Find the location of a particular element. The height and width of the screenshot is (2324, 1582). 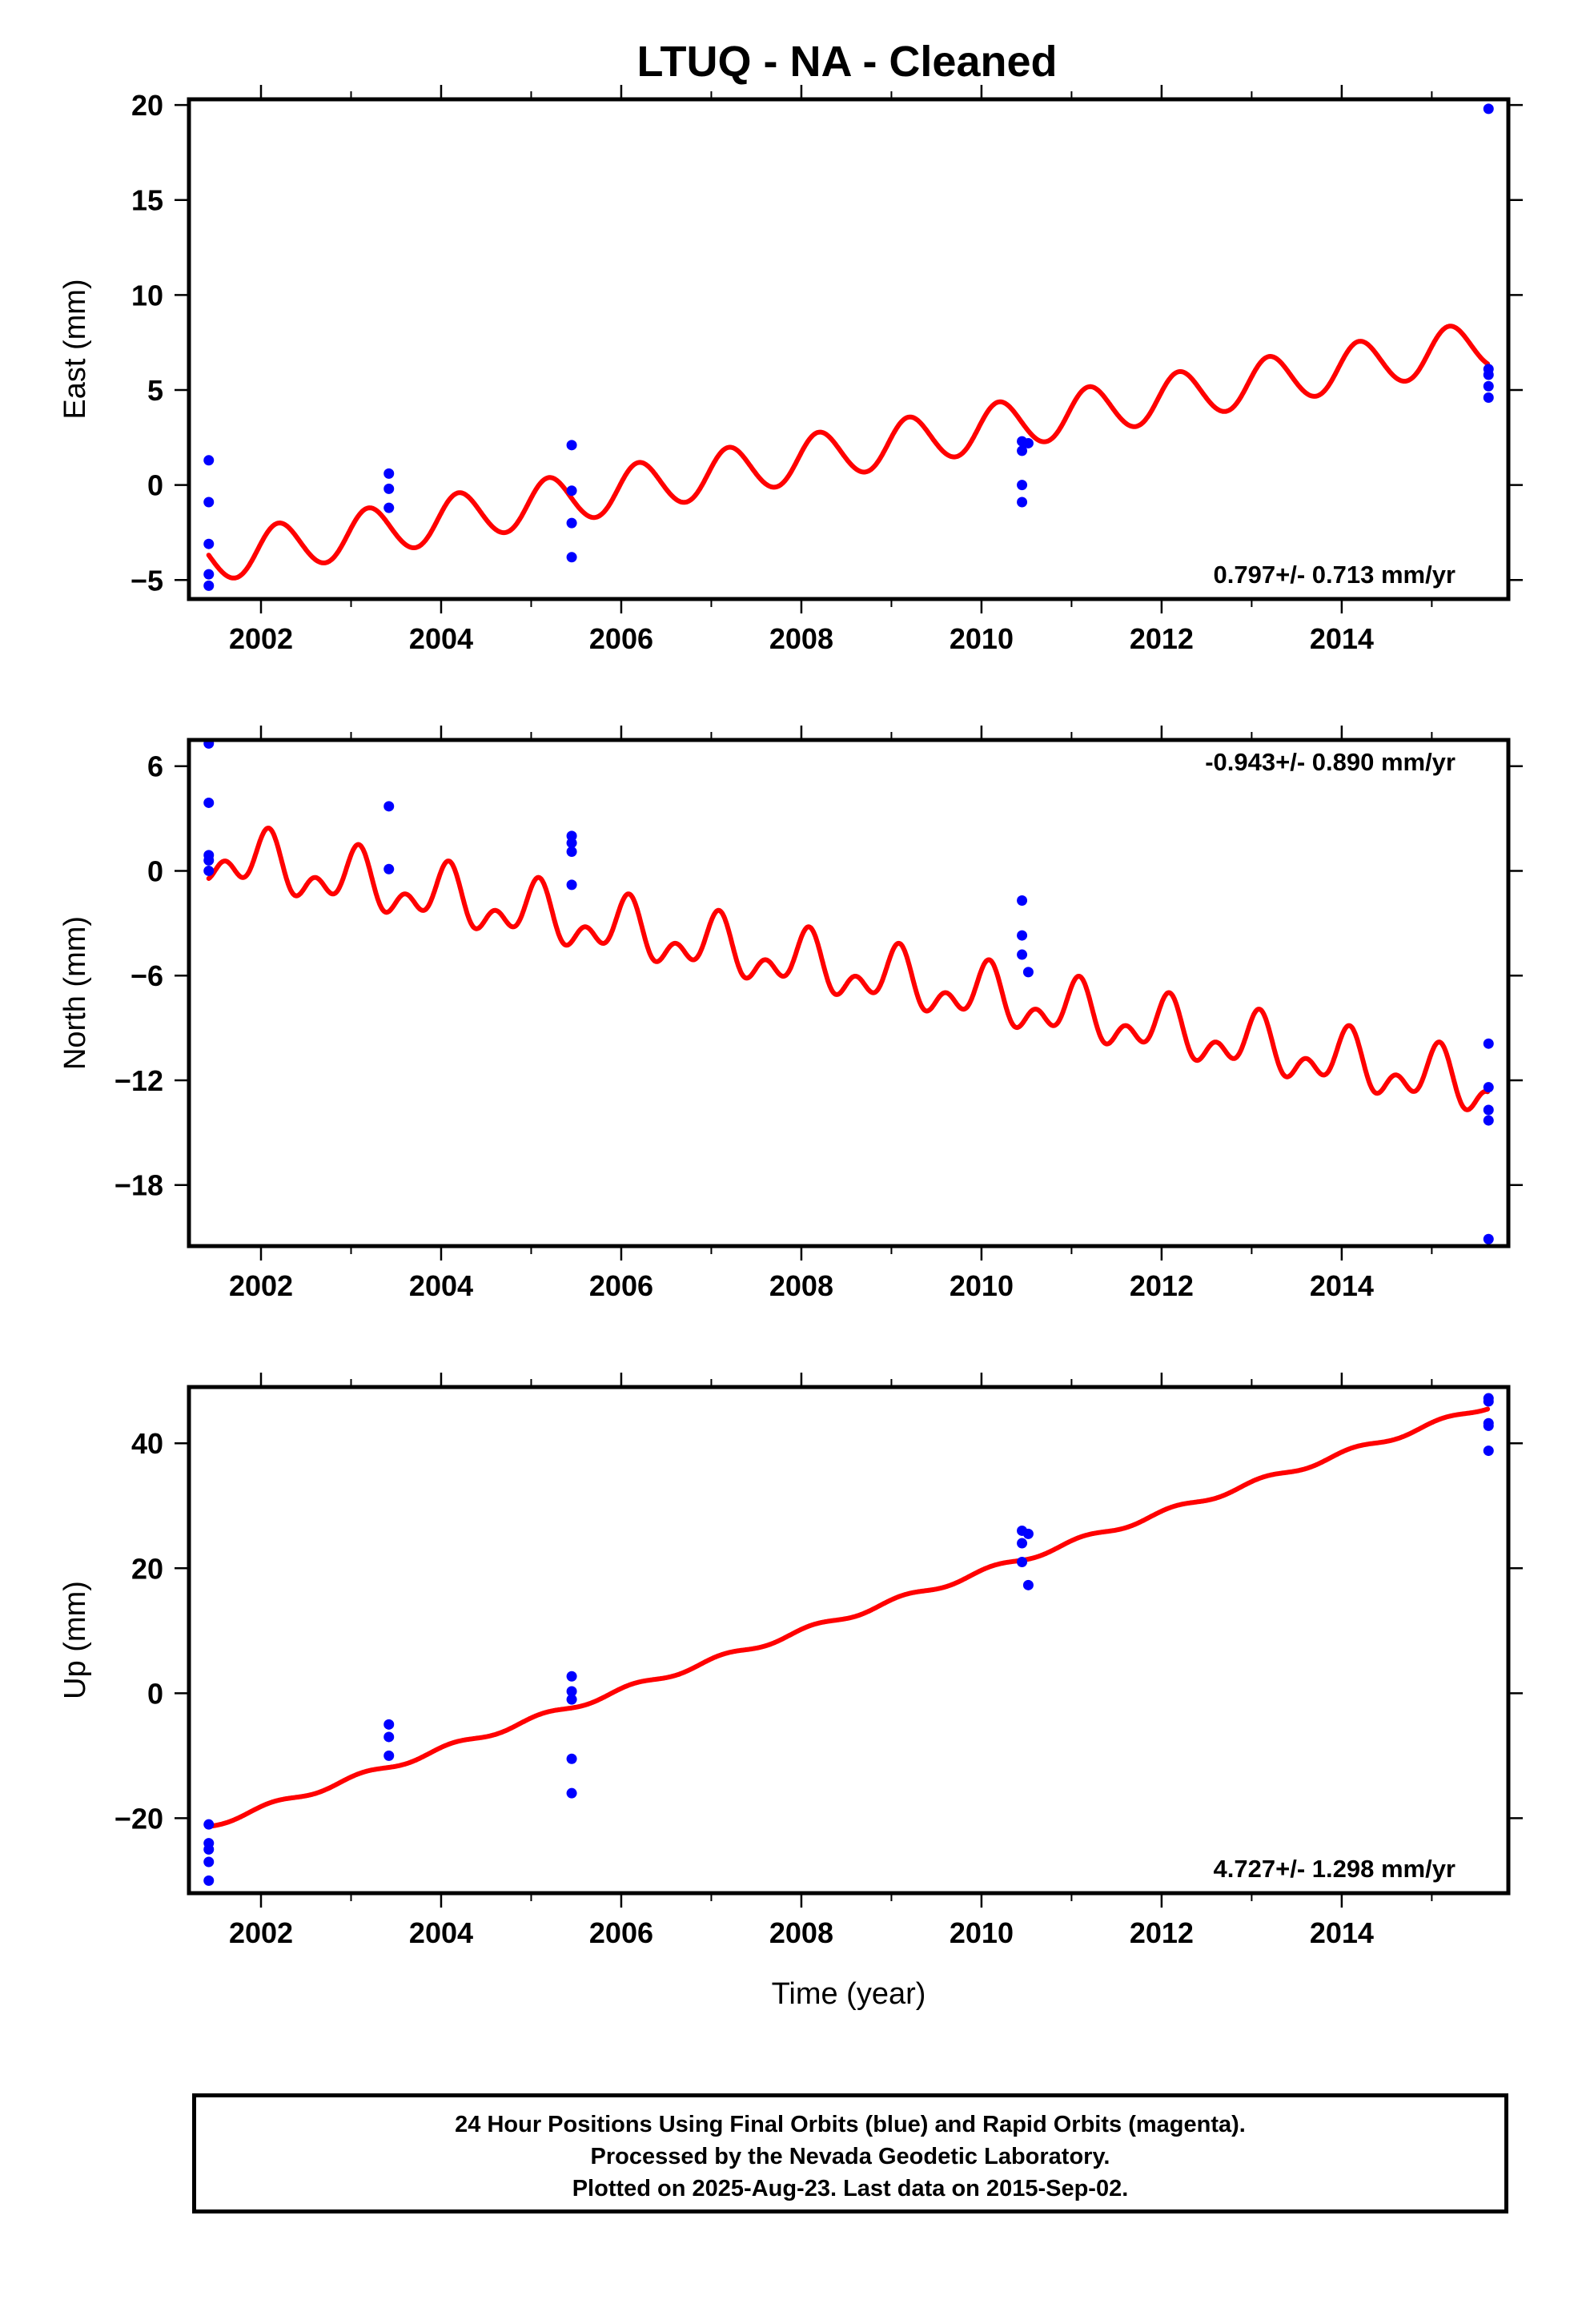

y-tick-label: −5 is located at coordinates (146, 580).